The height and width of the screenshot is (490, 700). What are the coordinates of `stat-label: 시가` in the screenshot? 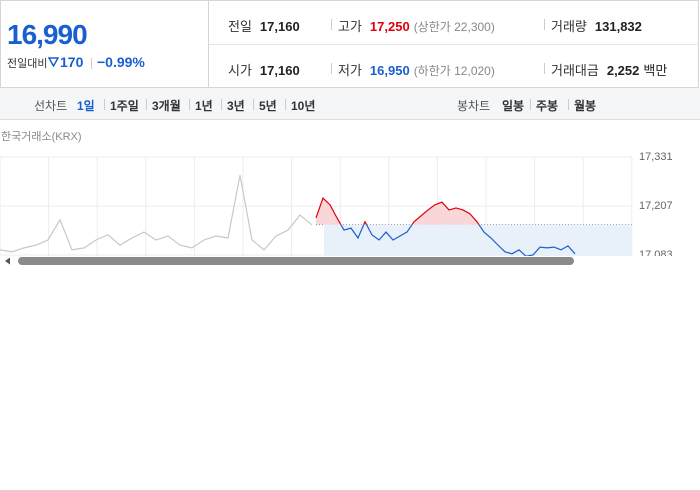 It's located at (240, 70).